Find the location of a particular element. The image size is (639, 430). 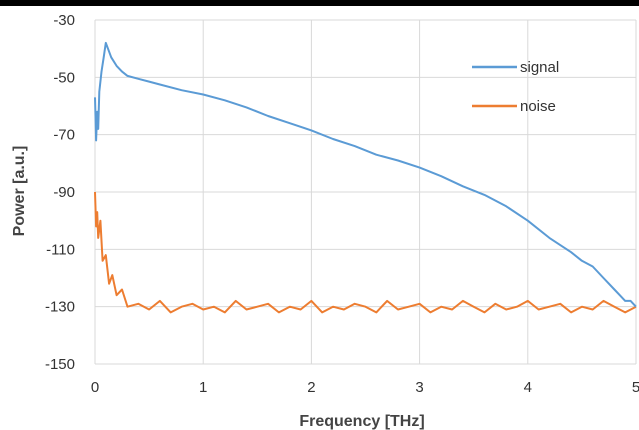

x-tick-label: 1 is located at coordinates (203, 387).